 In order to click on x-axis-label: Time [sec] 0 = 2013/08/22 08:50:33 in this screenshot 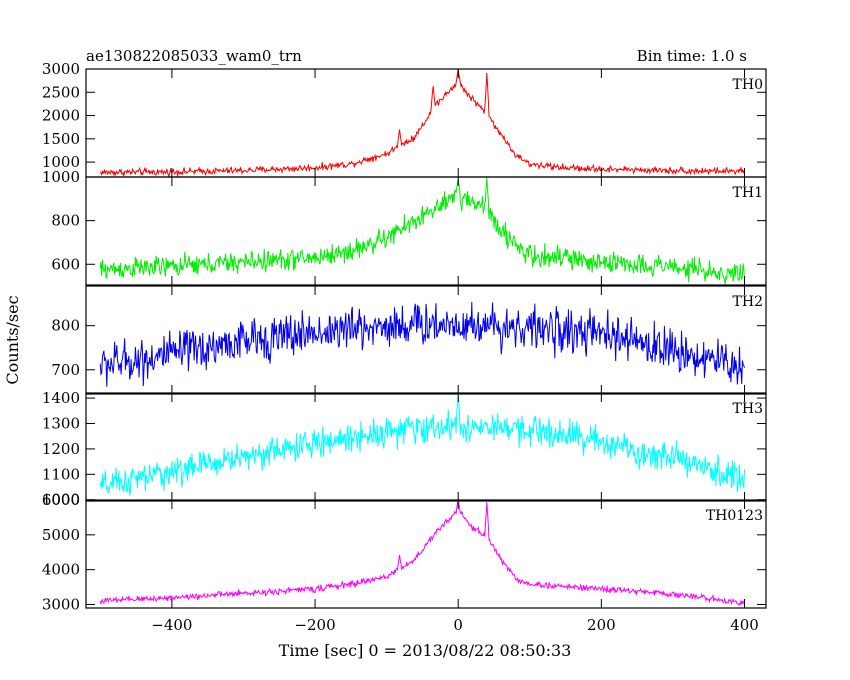, I will do `click(425, 650)`.